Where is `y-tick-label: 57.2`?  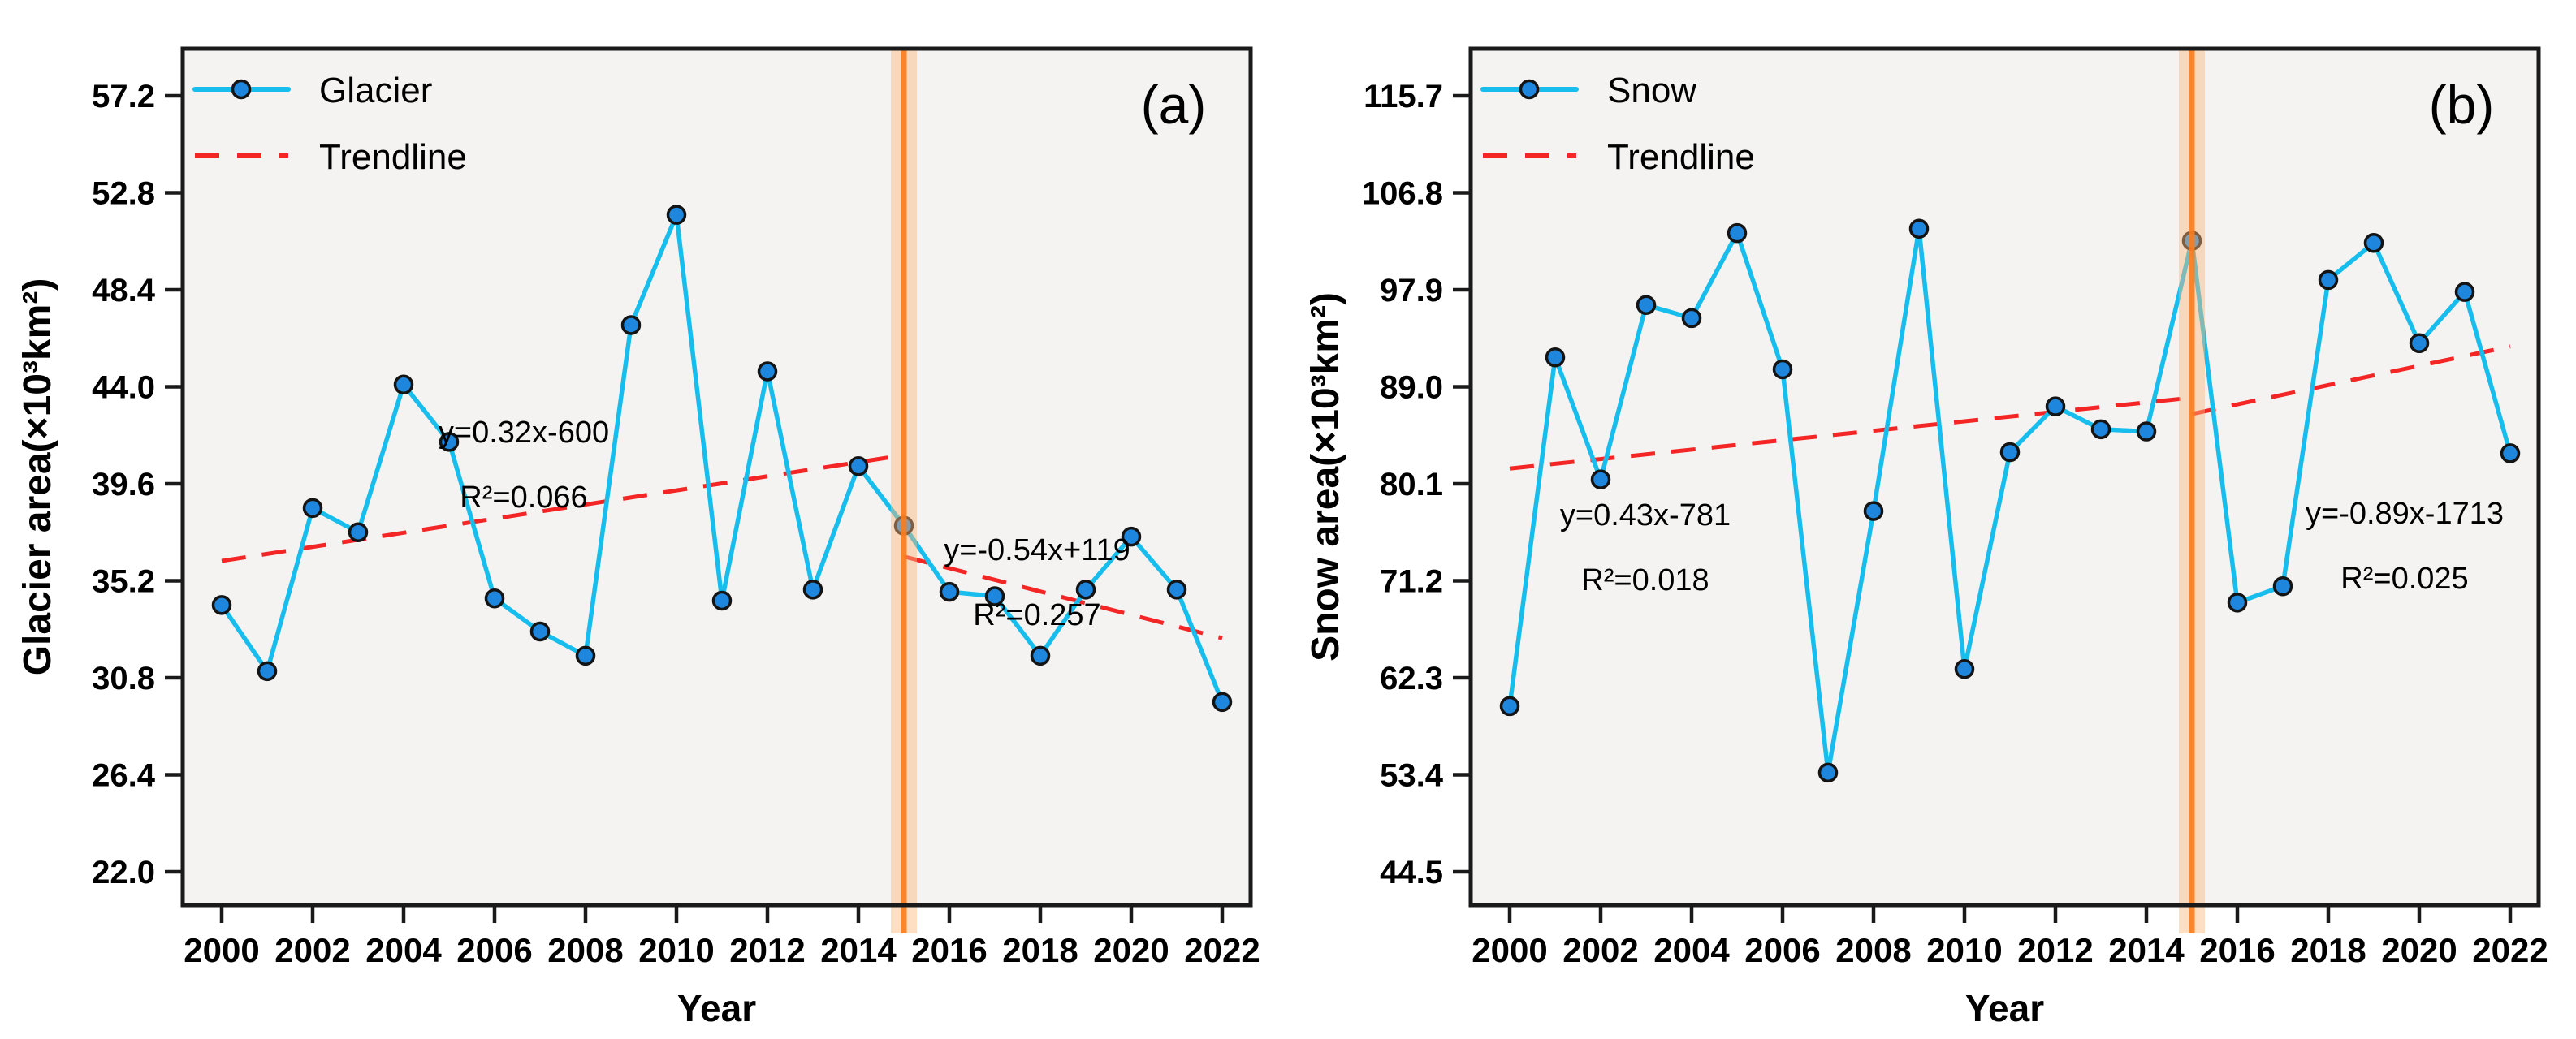 y-tick-label: 57.2 is located at coordinates (123, 96).